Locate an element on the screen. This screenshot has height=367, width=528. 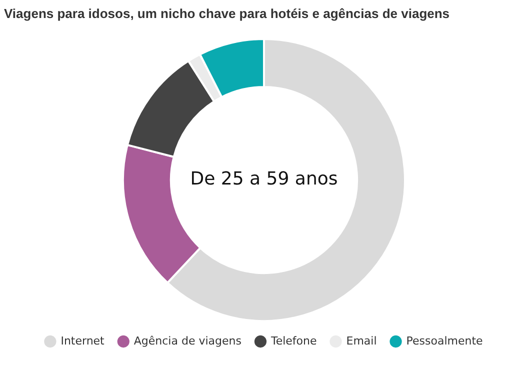
legend-label: Internet is located at coordinates (83, 341).